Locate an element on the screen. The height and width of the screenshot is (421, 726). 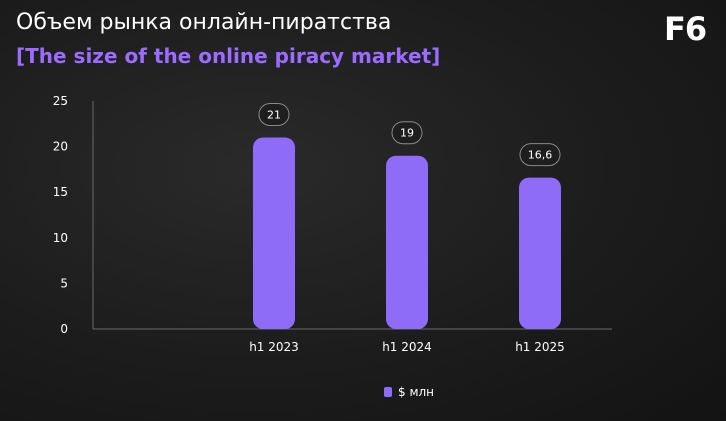
data-label: 16,6 is located at coordinates (540, 155).